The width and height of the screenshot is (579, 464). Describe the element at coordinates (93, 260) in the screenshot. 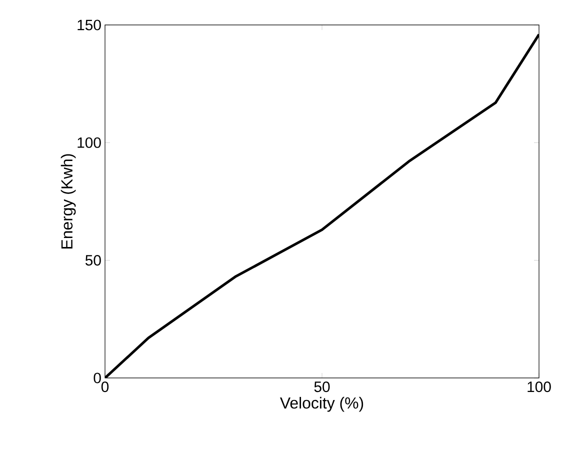

I see `y-tick-label: 50` at that location.